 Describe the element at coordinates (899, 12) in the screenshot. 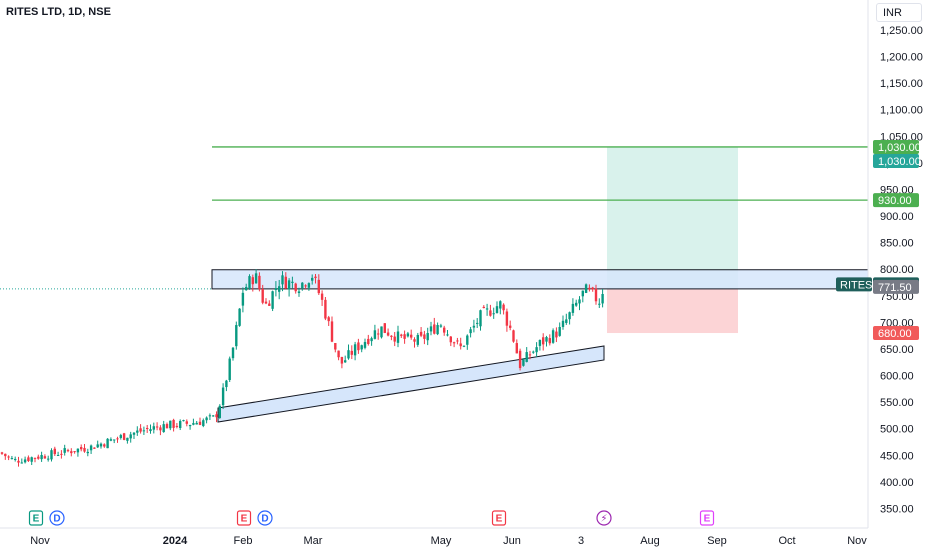

I see `currency-label: INR` at that location.